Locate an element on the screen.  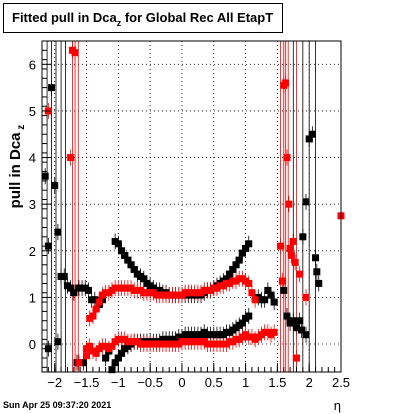
x-tick-label: 1.5 is located at coordinates (277, 382).